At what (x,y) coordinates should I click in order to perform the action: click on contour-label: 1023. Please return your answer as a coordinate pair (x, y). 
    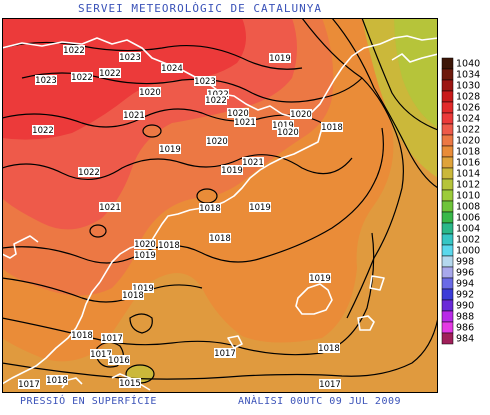
    Looking at the image, I should click on (130, 57).